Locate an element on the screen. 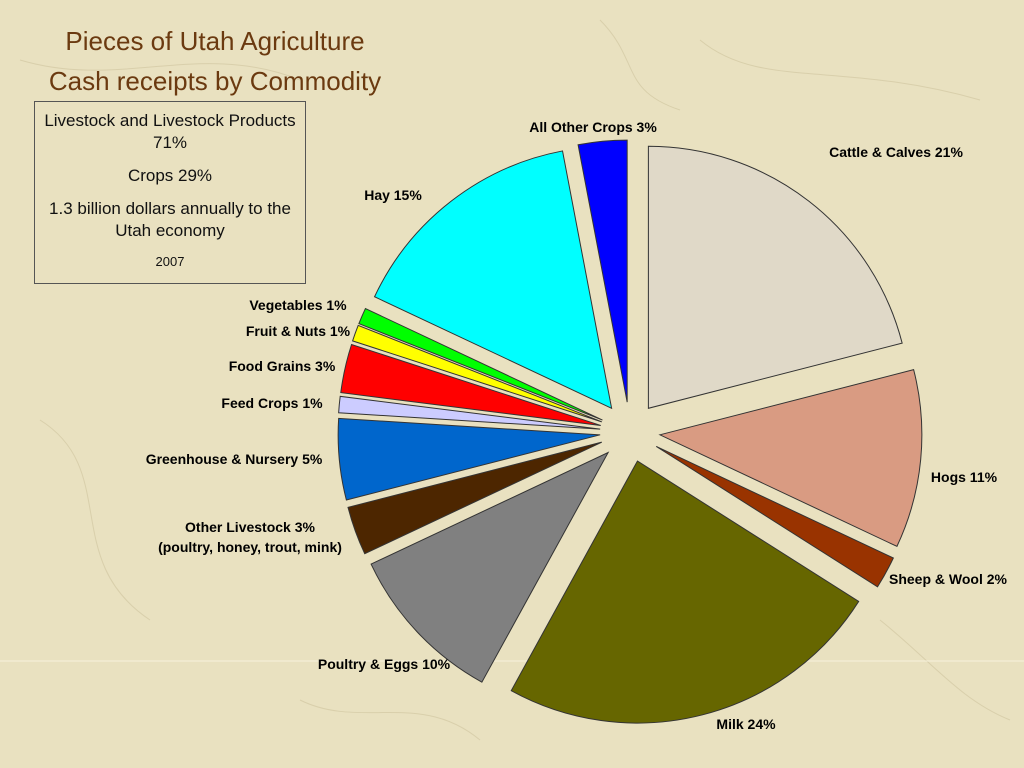  year-text: 2007 is located at coordinates (170, 261).